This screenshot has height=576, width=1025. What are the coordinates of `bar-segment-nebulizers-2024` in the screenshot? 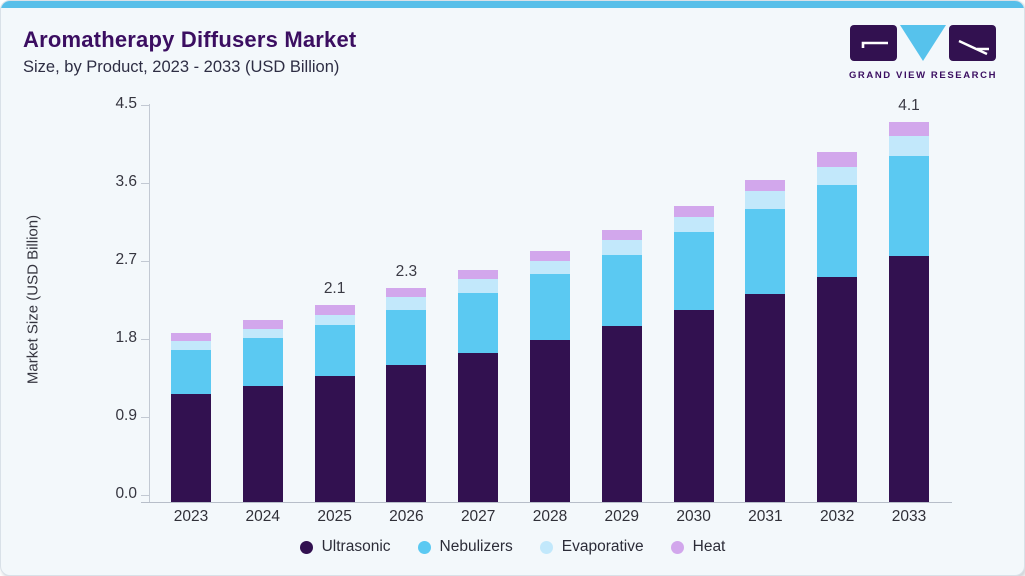 It's located at (262, 362).